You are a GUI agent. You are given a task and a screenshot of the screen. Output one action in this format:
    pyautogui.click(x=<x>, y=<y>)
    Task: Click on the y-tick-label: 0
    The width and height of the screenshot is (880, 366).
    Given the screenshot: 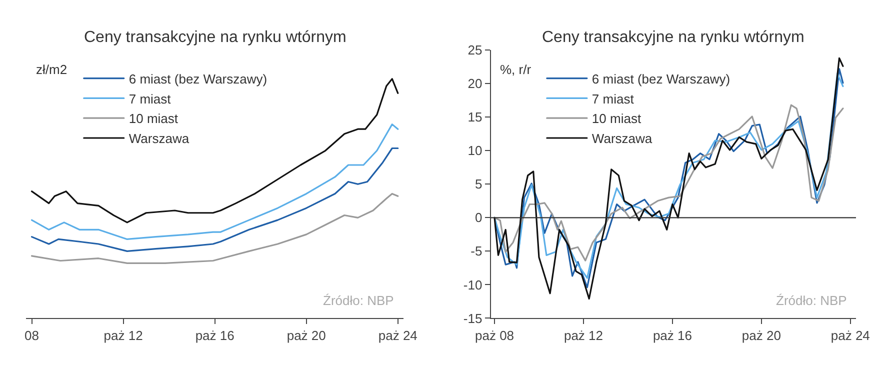 What is the action you would take?
    pyautogui.click(x=478, y=218)
    